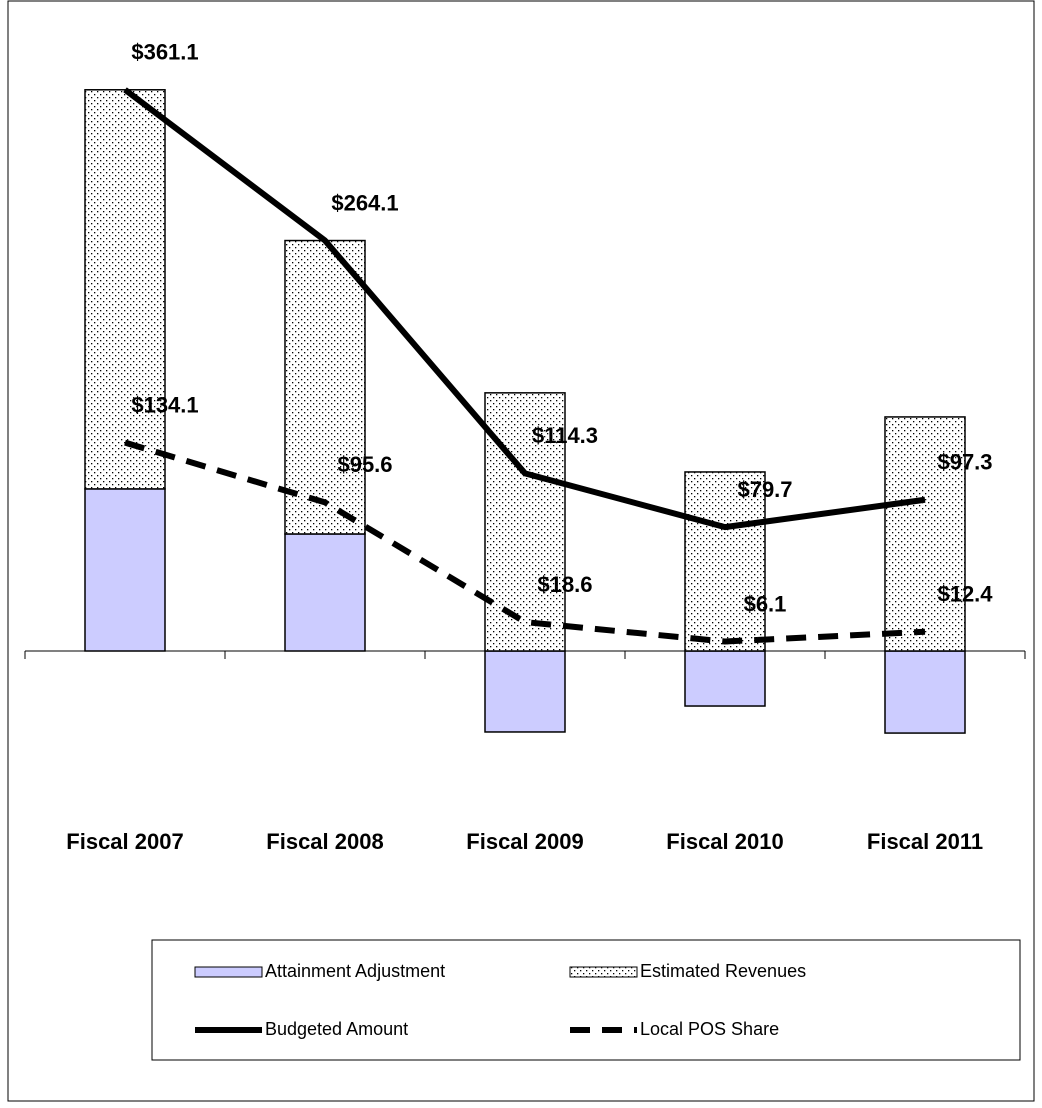 This screenshot has width=1042, height=1108. Describe the element at coordinates (524, 841) in the screenshot. I see `x-tick-label: Fiscal 2009` at that location.